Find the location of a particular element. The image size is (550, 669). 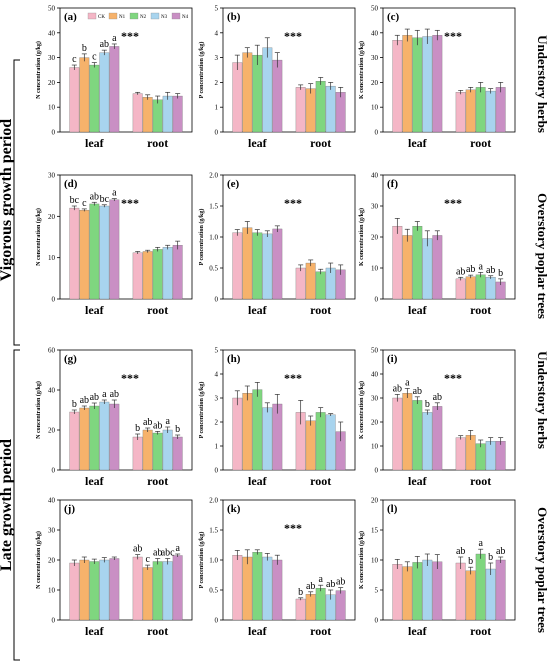

row-label-4: Overstory poplar trees is located at coordinates (542, 570).